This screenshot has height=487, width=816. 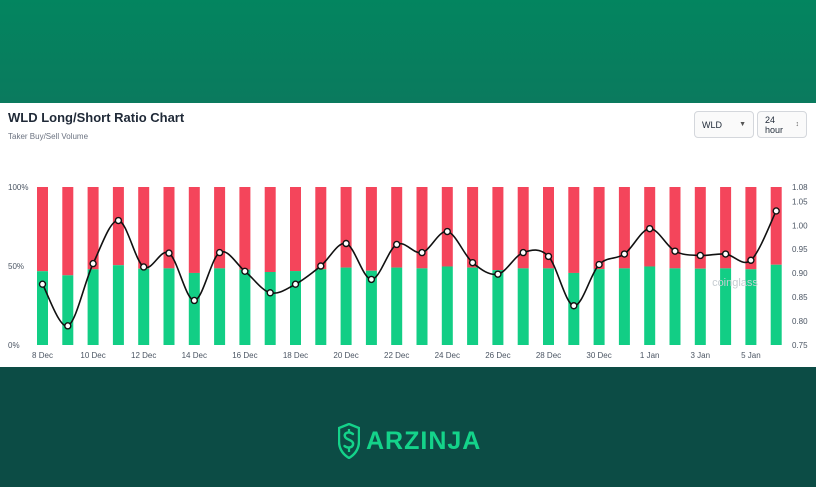 I want to click on left-axis: 0% 50% 100%, so click(x=18, y=266).